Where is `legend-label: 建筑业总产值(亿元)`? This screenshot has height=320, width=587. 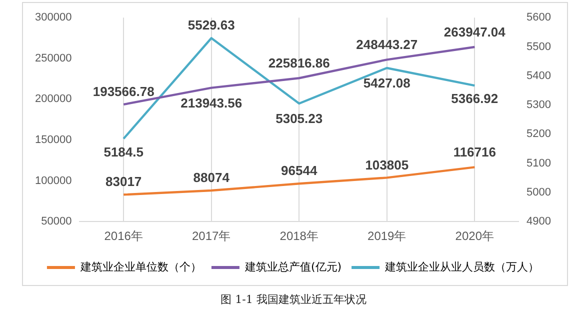
legend-label: 建筑业总产值(亿元) is located at coordinates (293, 267).